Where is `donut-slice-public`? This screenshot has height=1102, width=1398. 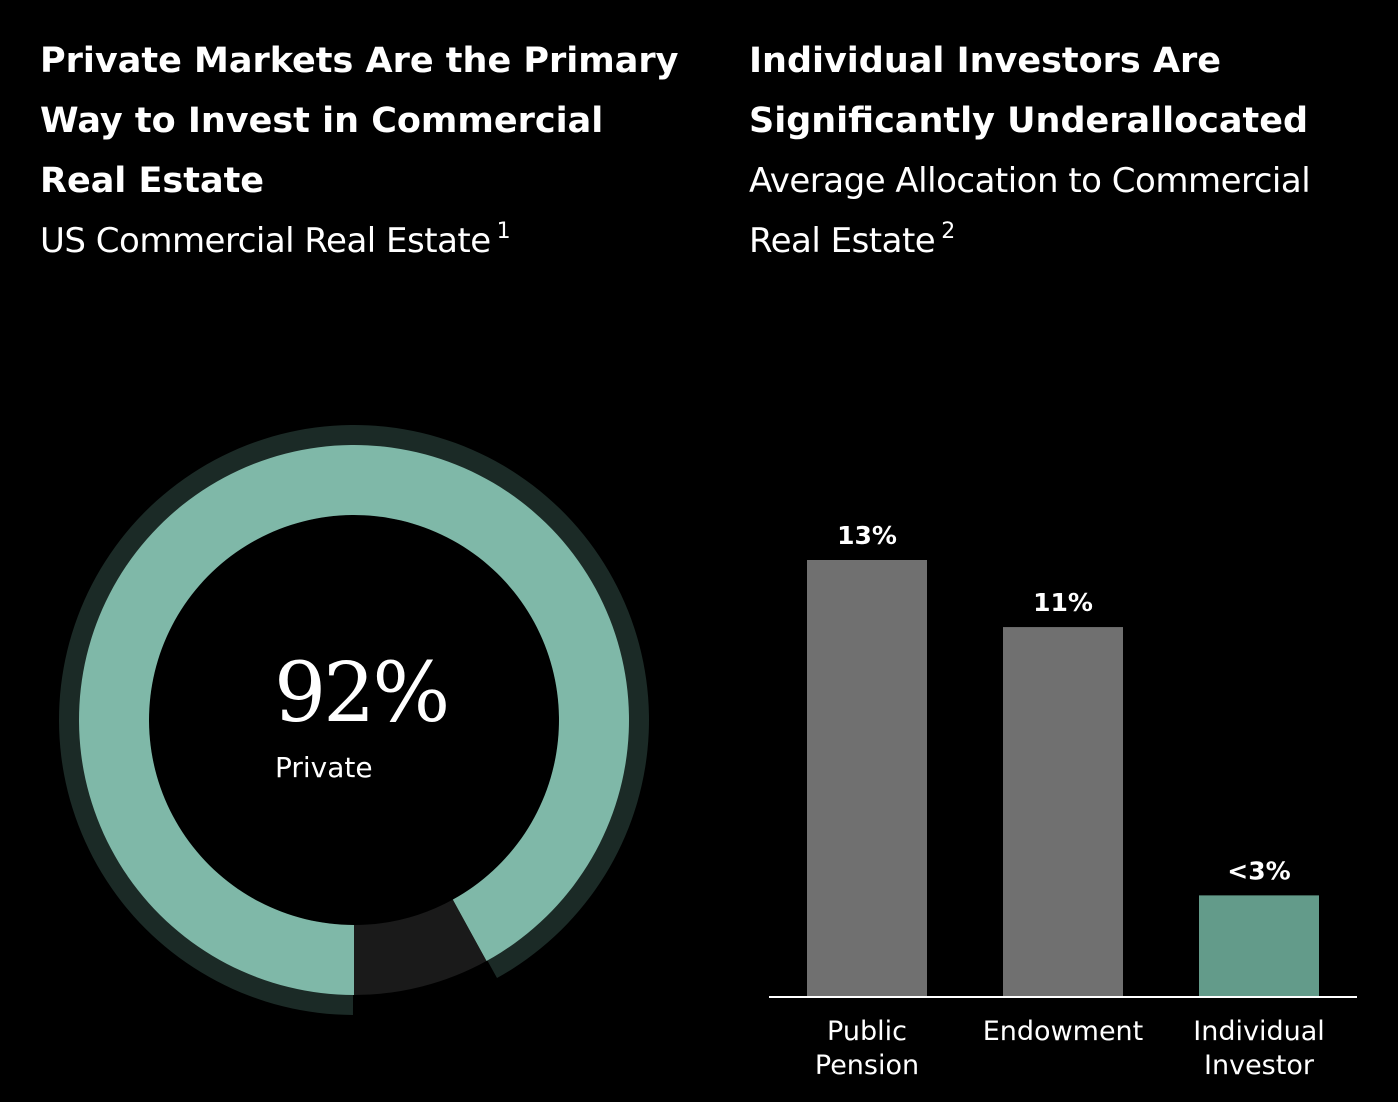 donut-slice-public is located at coordinates (420, 947).